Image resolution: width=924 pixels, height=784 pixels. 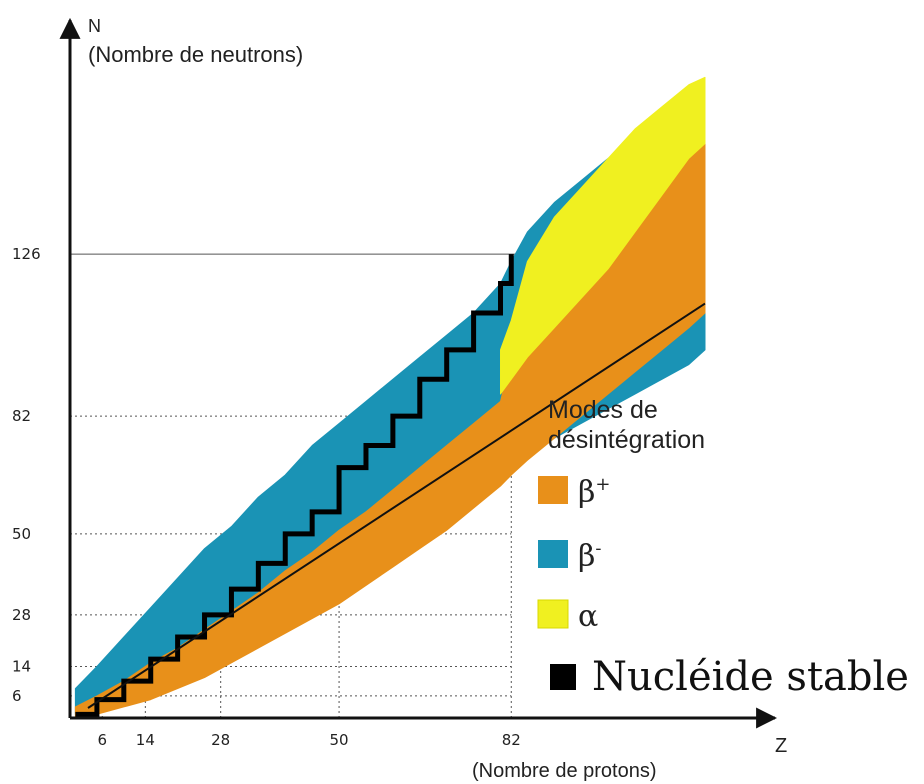 What do you see at coordinates (103, 740) in the screenshot?
I see `x-tick-label-6: 6` at bounding box center [103, 740].